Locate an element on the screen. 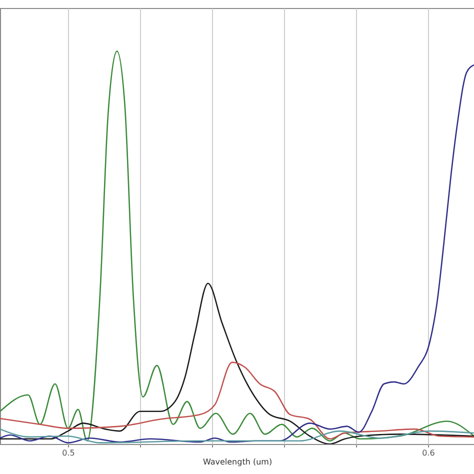  x-axis-title: Wavelength (um) is located at coordinates (237, 462).